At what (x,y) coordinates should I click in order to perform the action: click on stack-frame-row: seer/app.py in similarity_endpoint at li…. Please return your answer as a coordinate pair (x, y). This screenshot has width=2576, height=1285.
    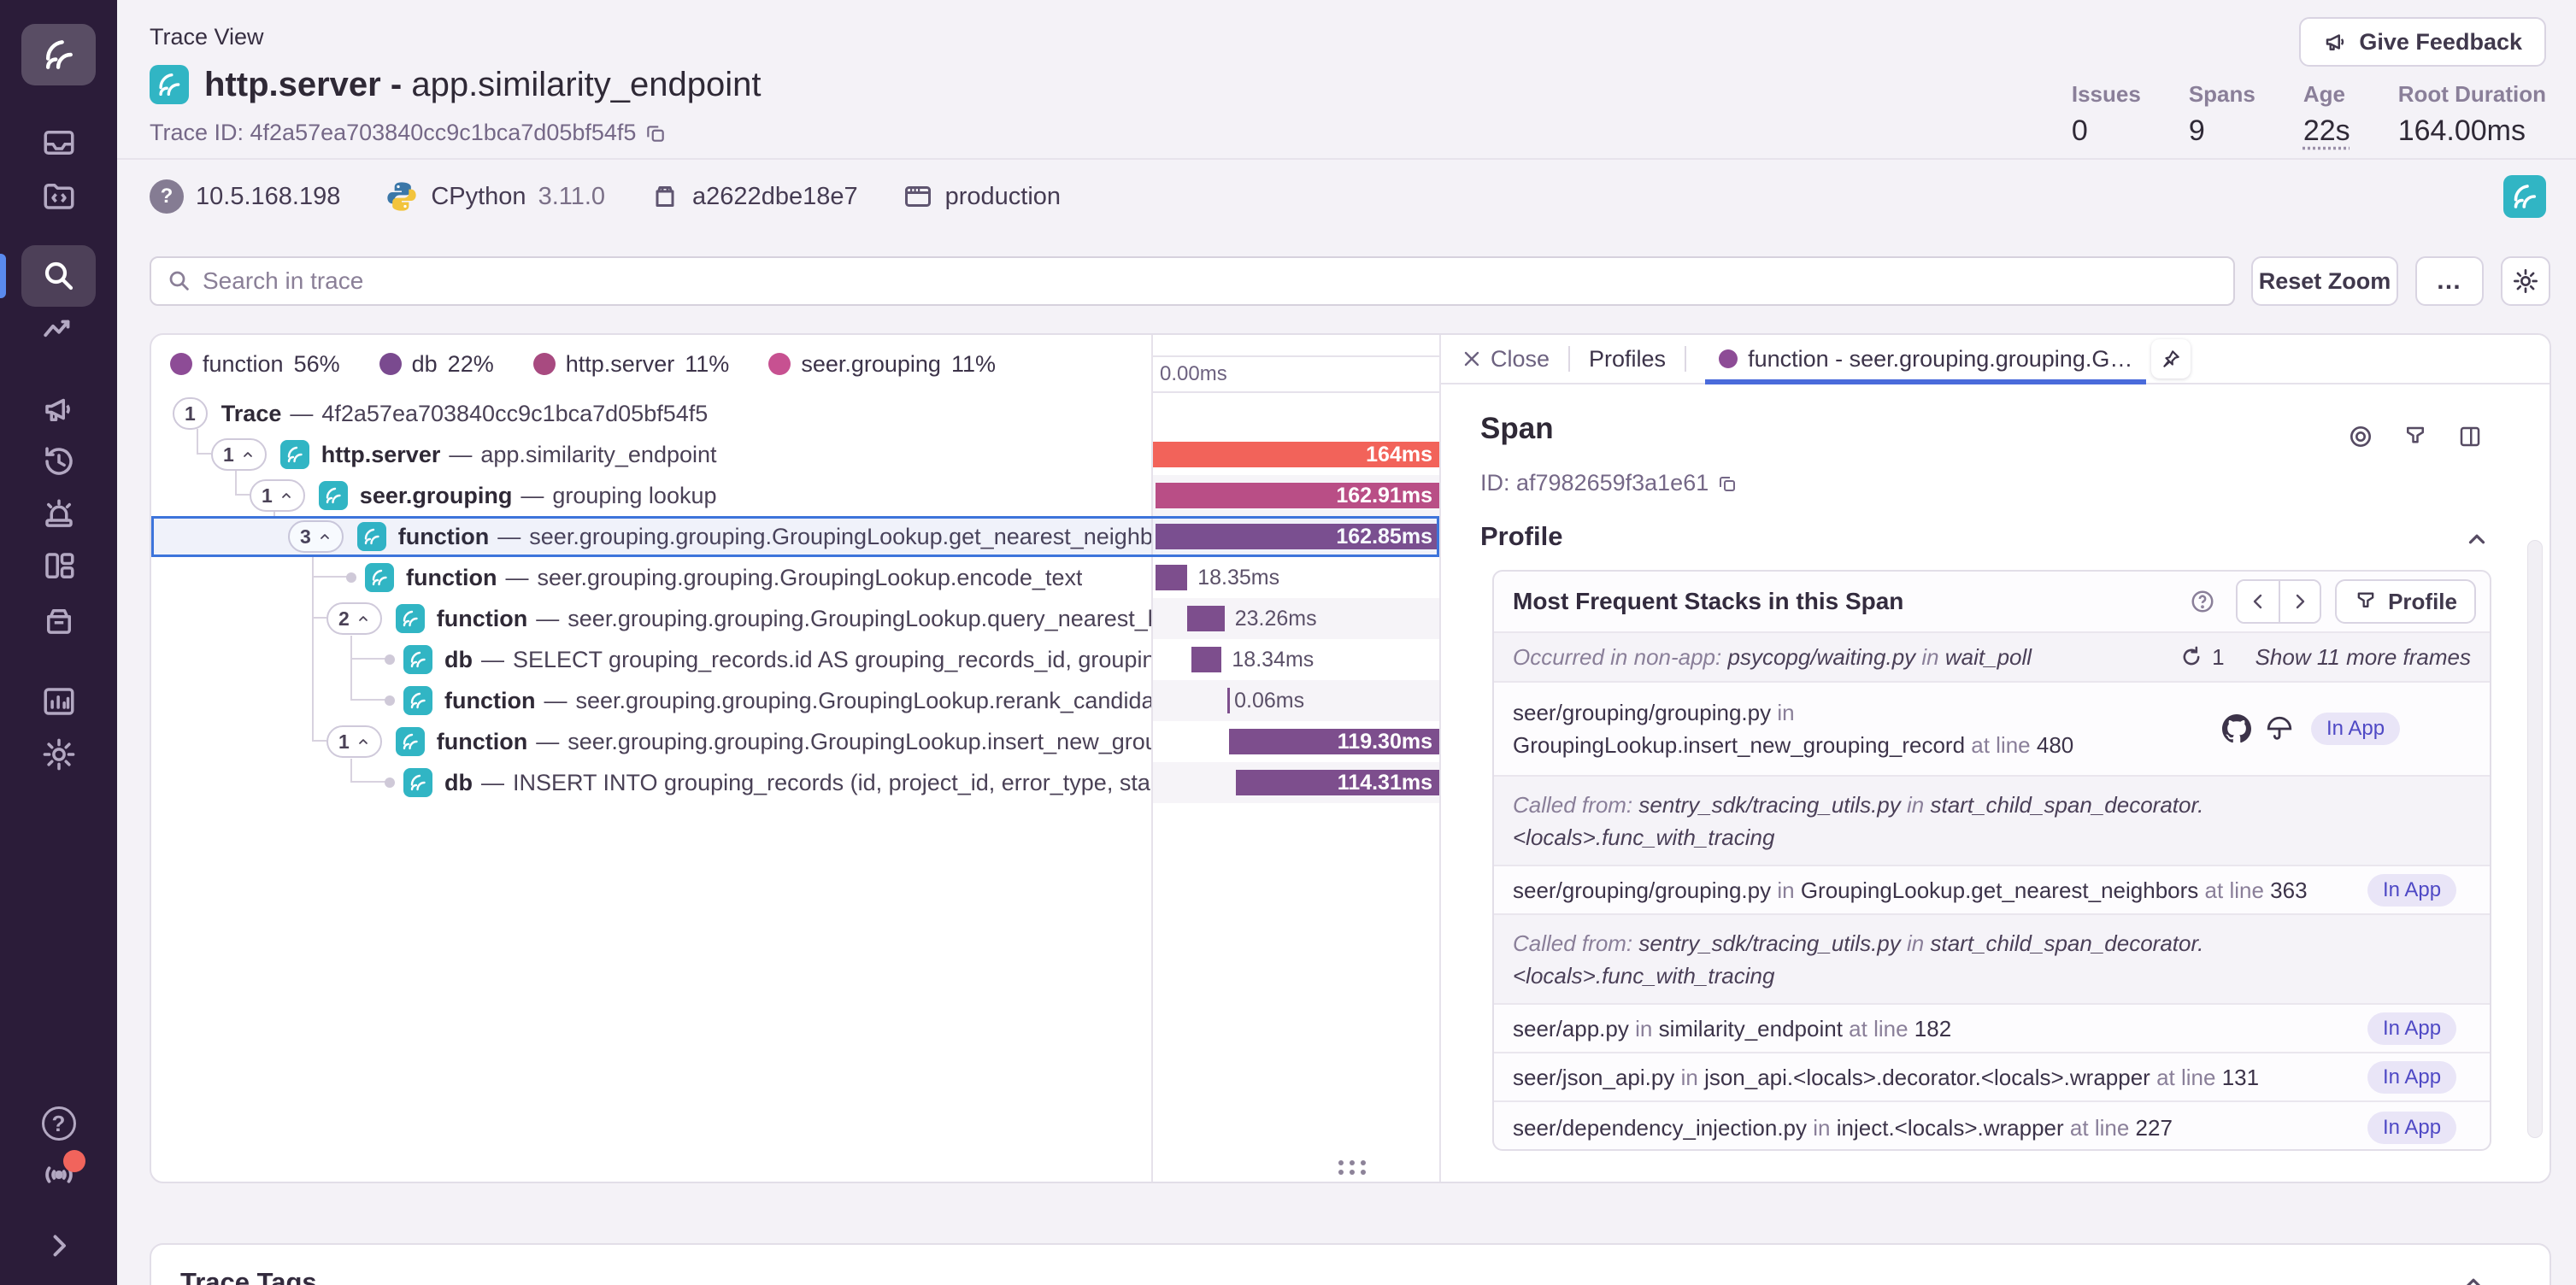
    Looking at the image, I should click on (1992, 1027).